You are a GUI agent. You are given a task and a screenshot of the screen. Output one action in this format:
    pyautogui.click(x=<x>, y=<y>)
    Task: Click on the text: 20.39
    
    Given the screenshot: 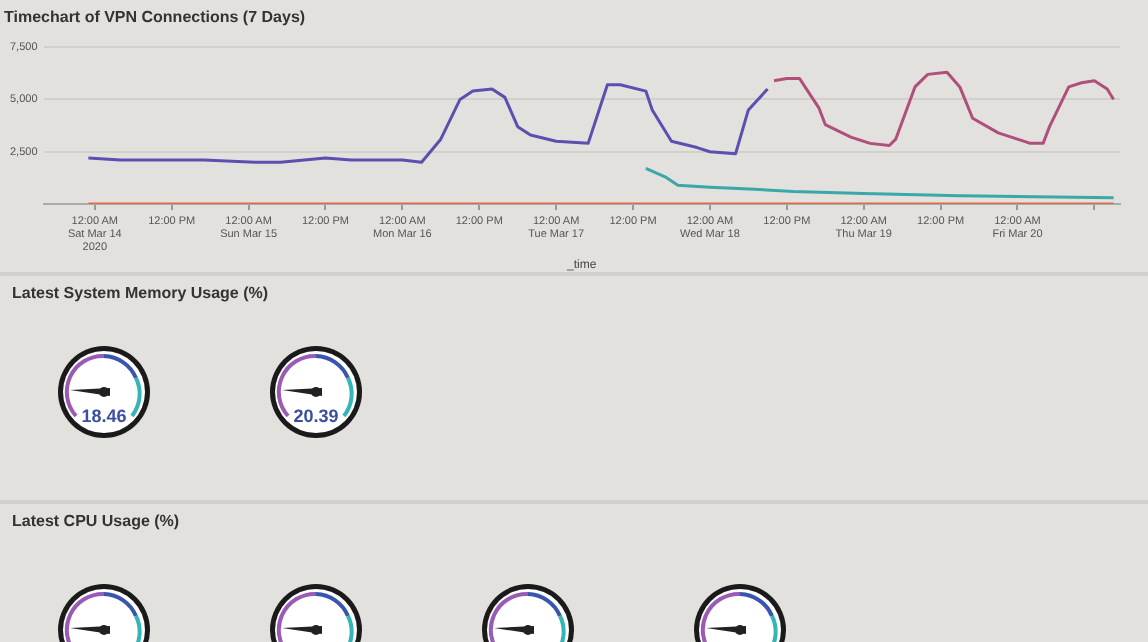 What is the action you would take?
    pyautogui.click(x=316, y=416)
    